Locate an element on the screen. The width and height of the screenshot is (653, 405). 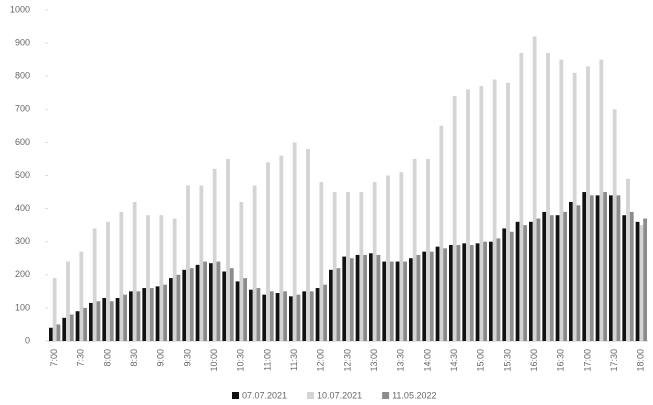
y-tick-label: 800 is located at coordinates (22, 76).